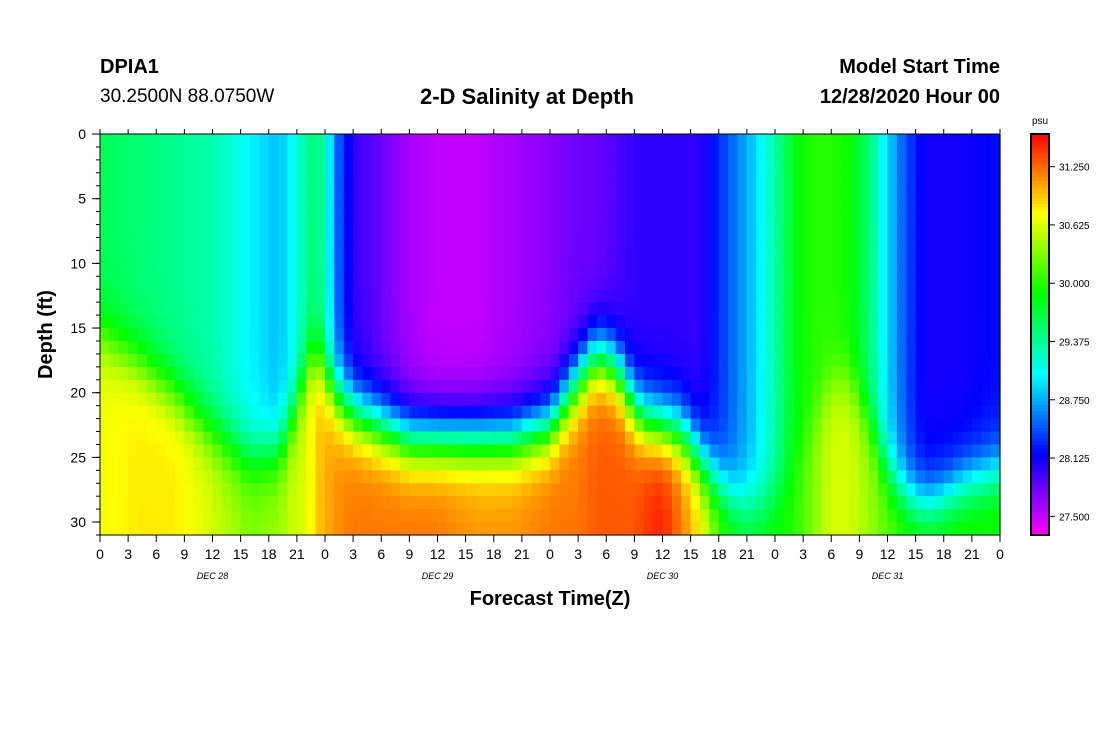  I want to click on y-tick-label: 30, so click(78, 522).